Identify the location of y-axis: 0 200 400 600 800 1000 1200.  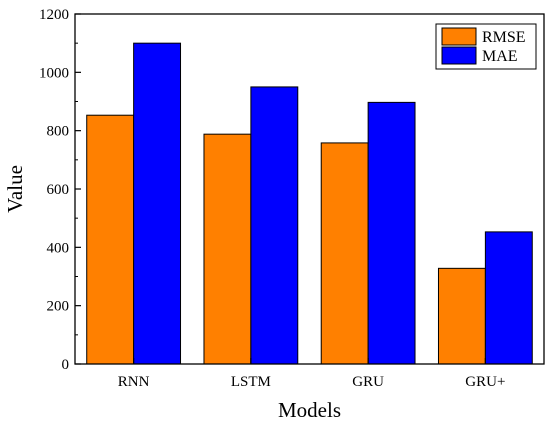
(60, 190).